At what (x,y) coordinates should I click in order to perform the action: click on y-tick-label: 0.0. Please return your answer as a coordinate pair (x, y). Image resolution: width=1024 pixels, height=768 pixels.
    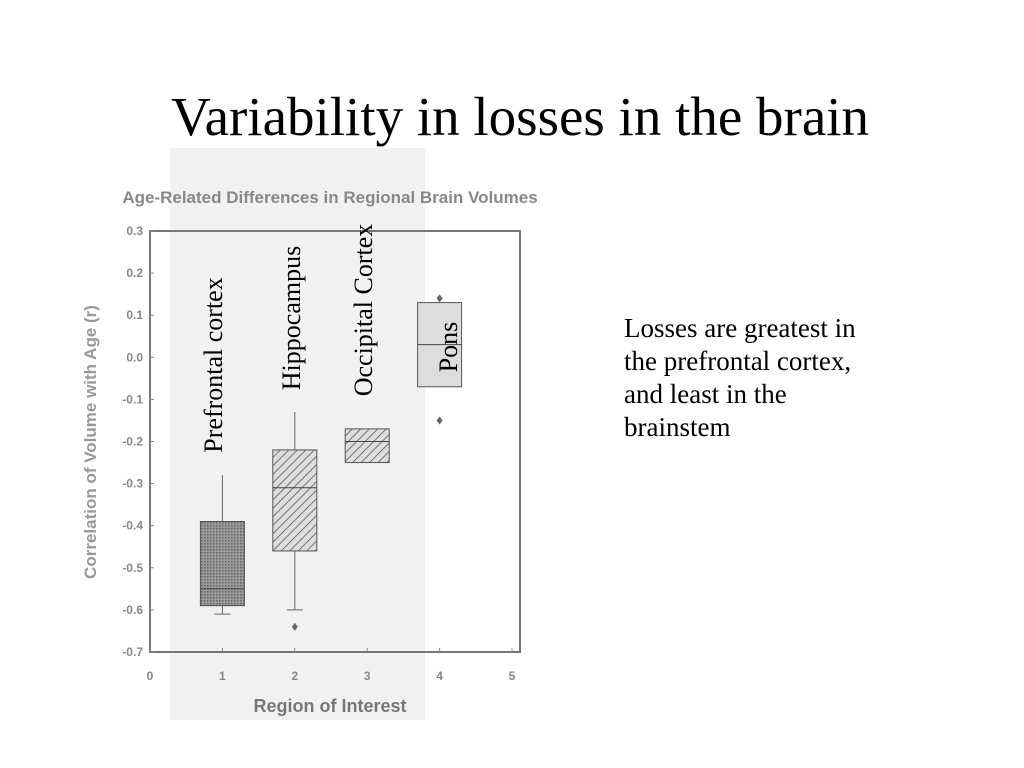
    Looking at the image, I should click on (134, 357).